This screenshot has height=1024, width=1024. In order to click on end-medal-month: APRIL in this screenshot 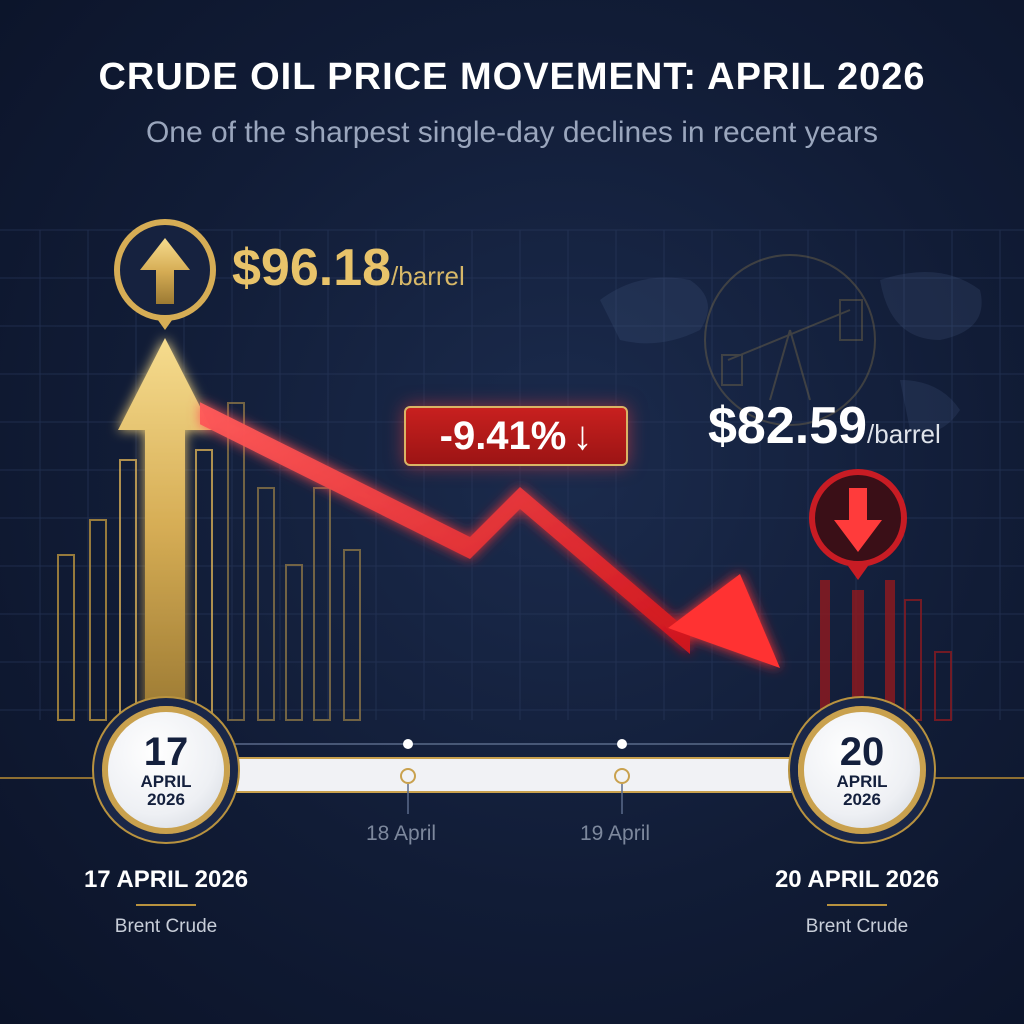, I will do `click(862, 782)`.